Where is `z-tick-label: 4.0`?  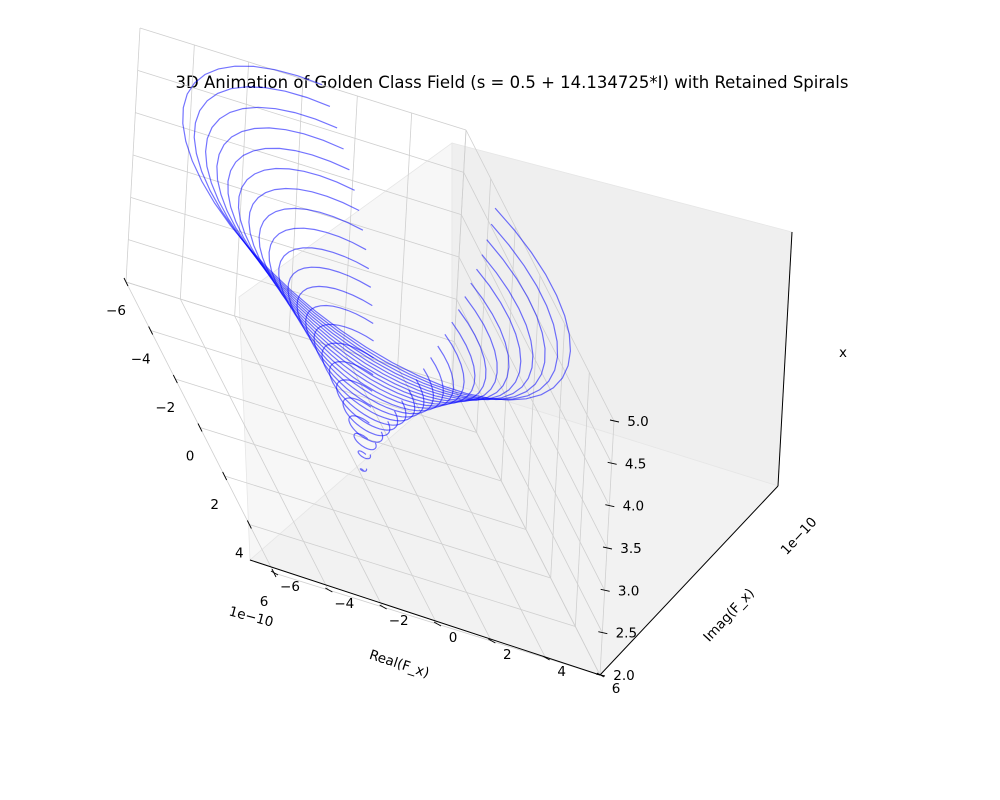 z-tick-label: 4.0 is located at coordinates (633, 507).